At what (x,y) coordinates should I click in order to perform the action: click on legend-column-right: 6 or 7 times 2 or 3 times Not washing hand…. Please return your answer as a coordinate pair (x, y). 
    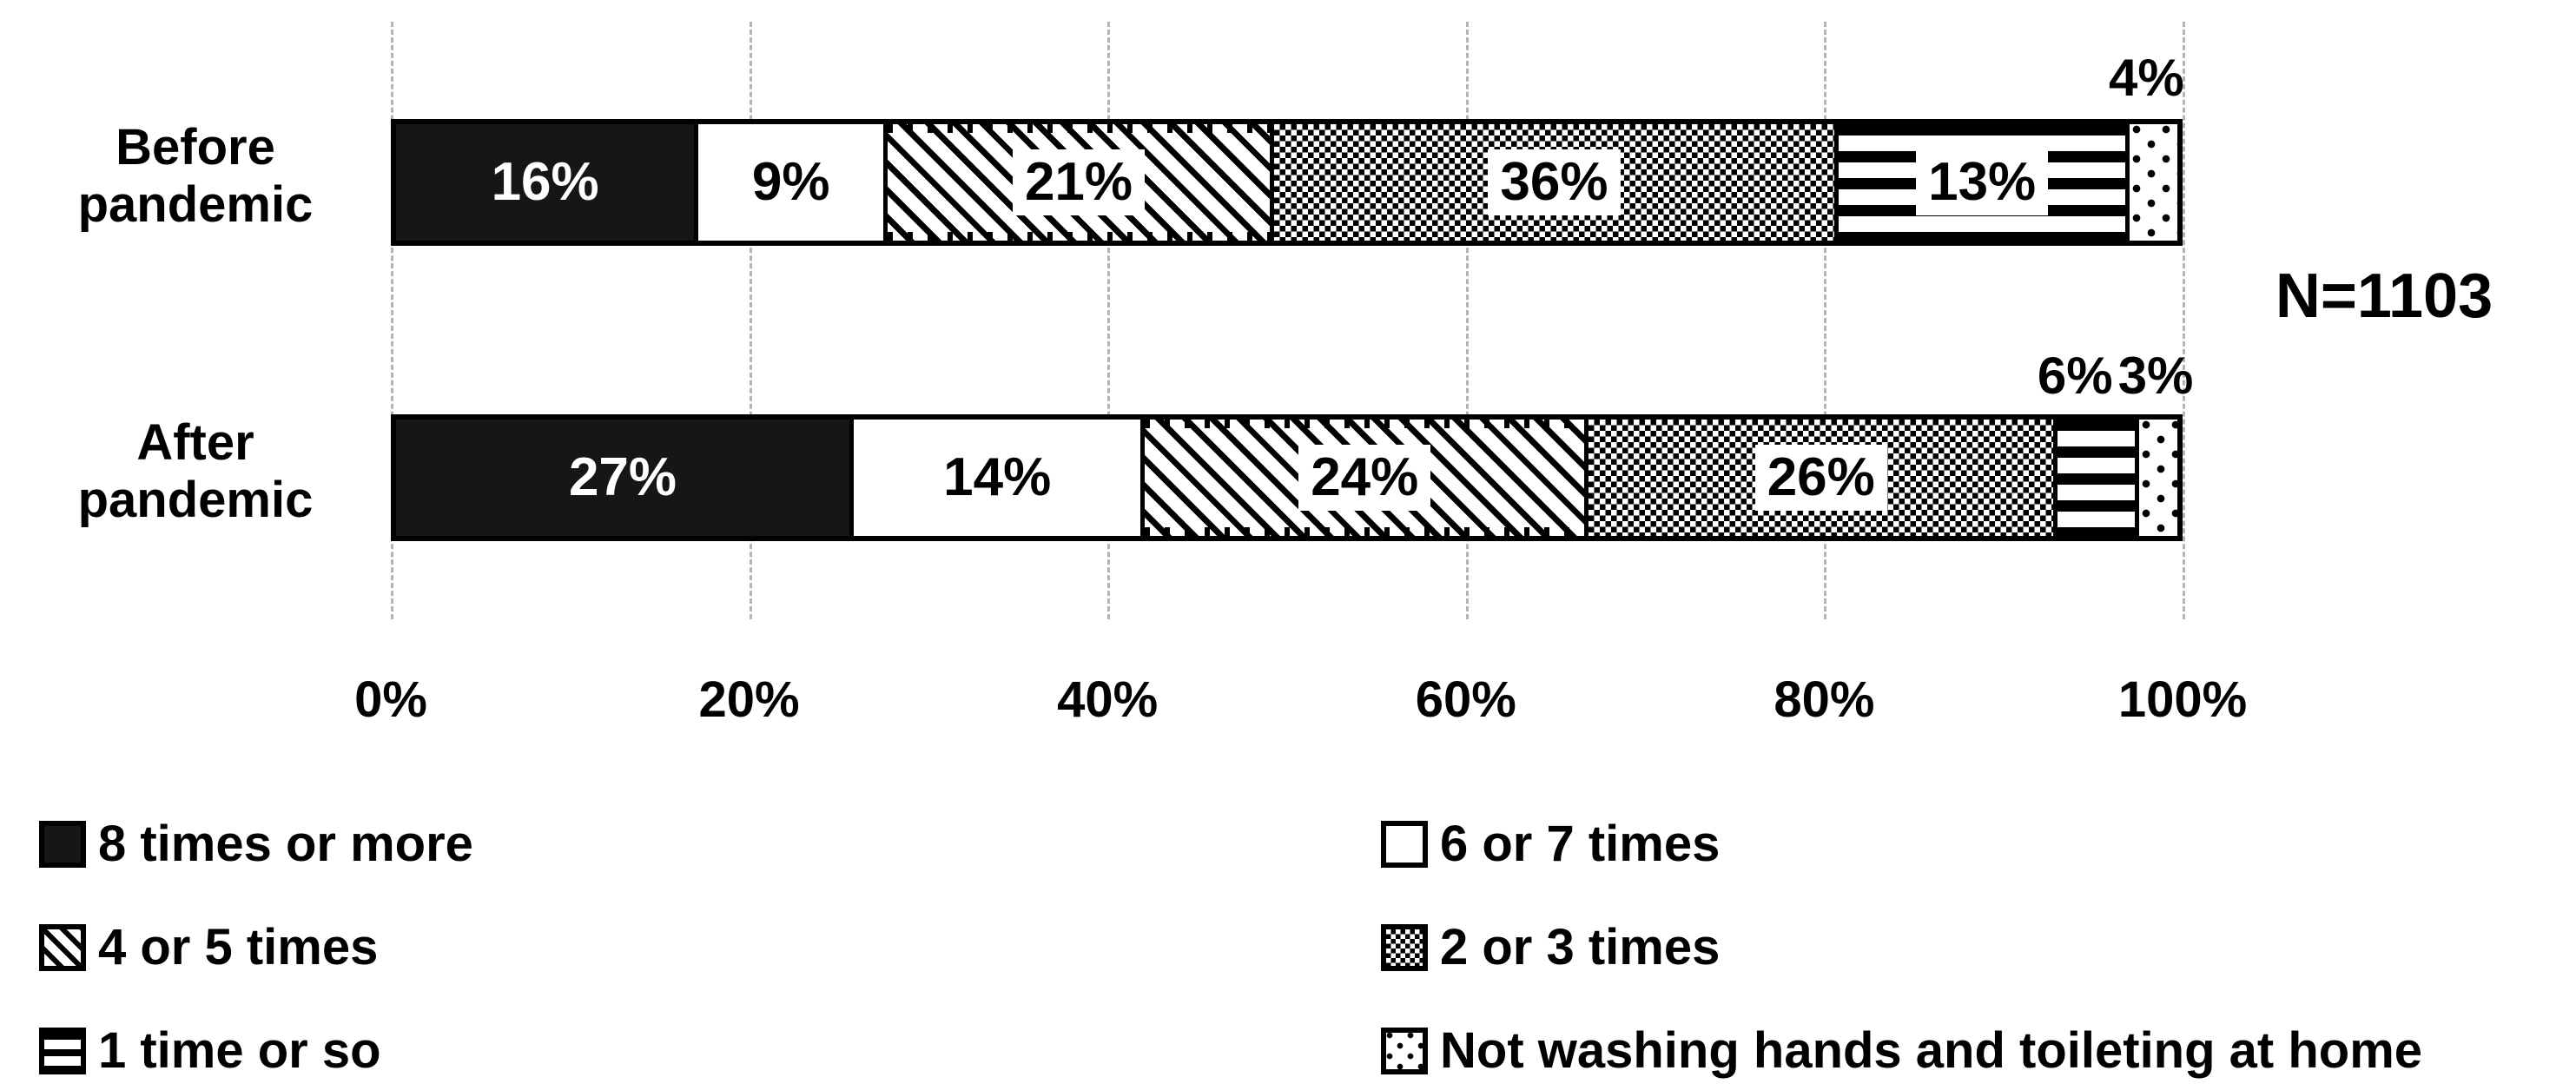
    Looking at the image, I should click on (1902, 947).